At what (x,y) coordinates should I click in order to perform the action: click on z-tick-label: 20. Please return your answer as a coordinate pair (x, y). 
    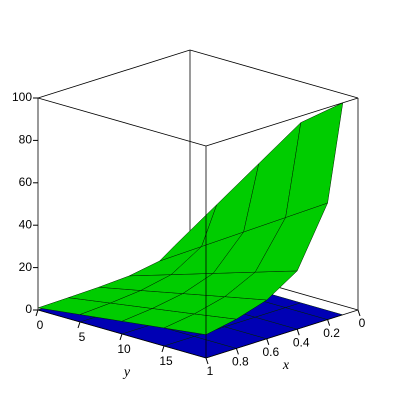
    Looking at the image, I should click on (26, 267).